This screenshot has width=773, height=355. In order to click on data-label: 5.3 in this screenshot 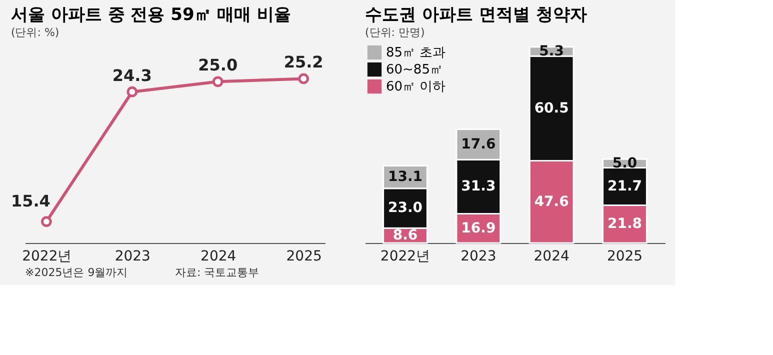, I will do `click(551, 52)`.